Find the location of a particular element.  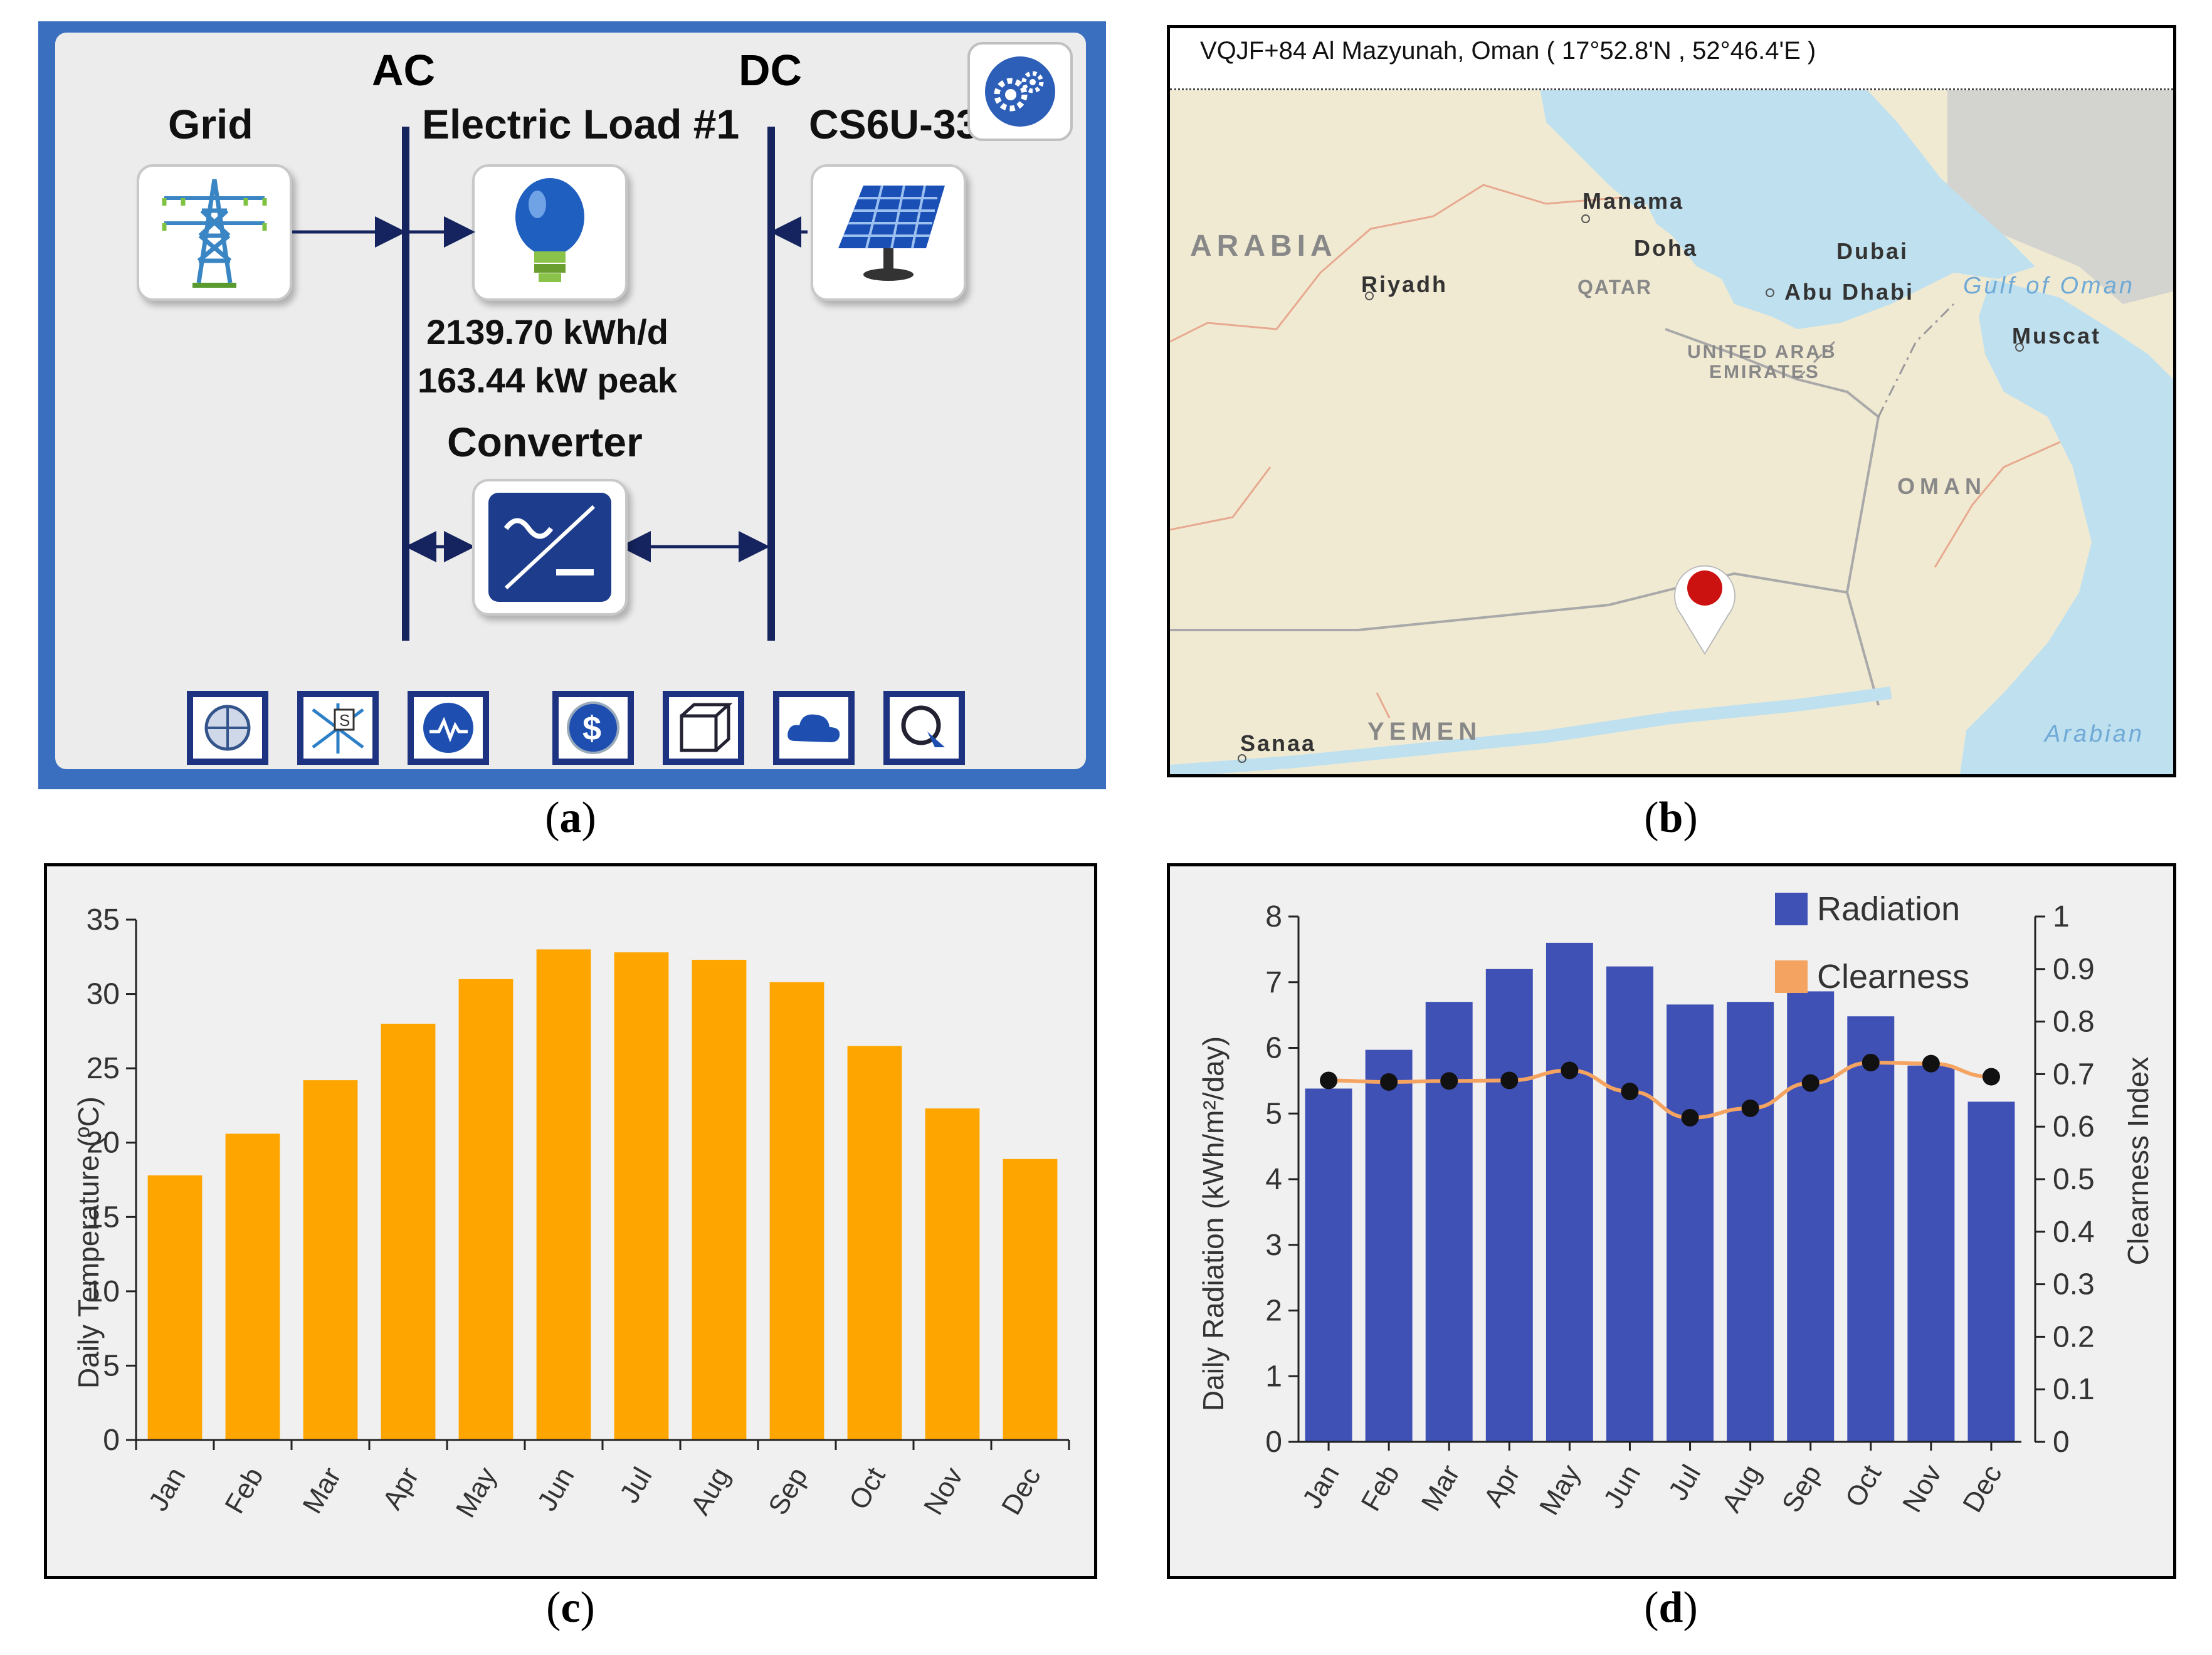

clearness-y-axis-title: Clearness Index is located at coordinates (2138, 1161).